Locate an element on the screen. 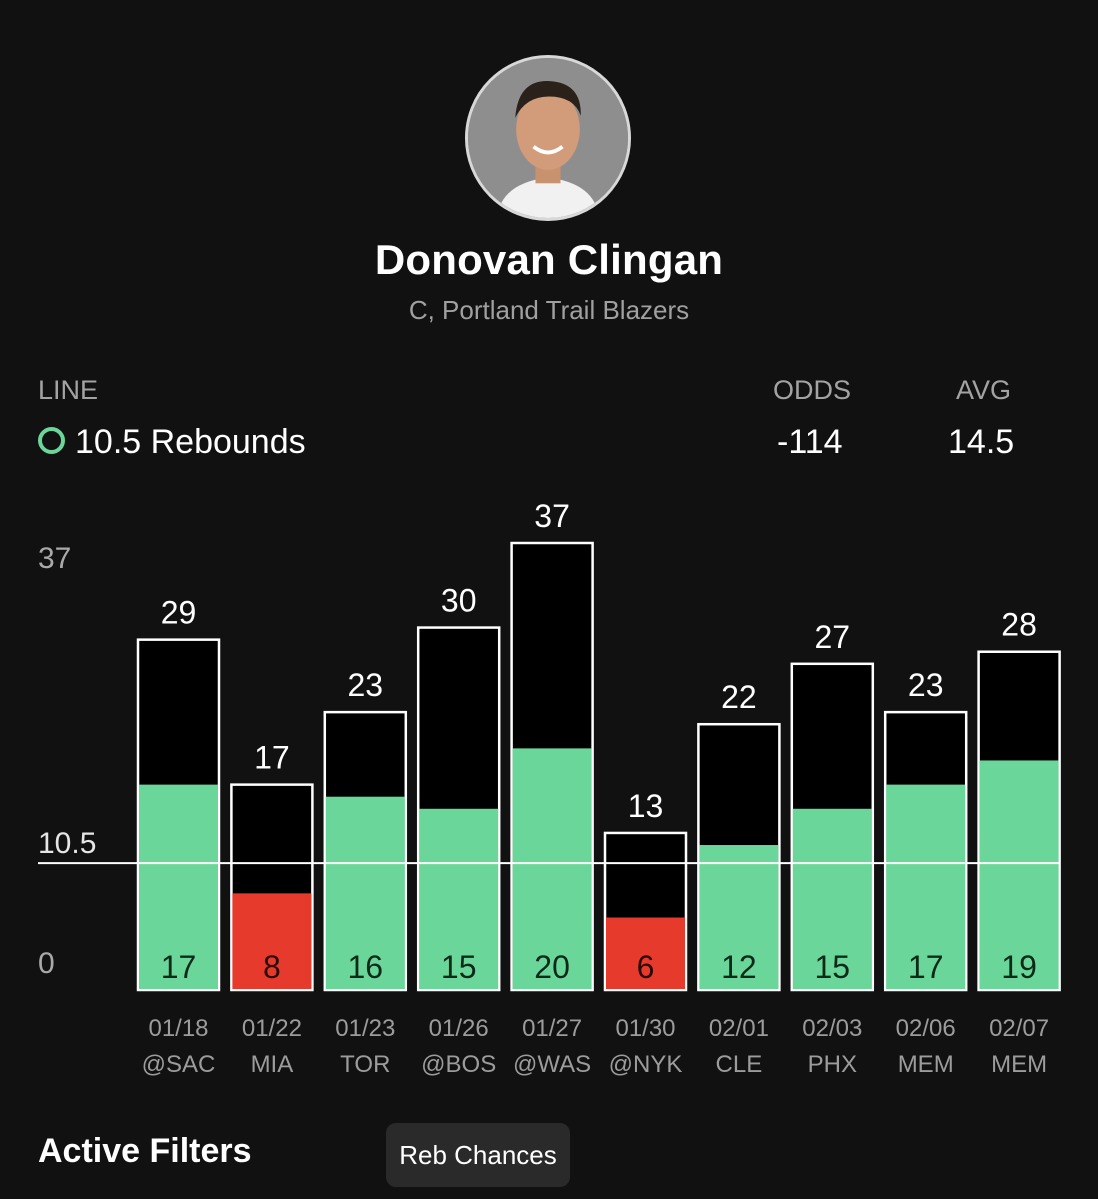 The image size is (1098, 1199). chances-value-label: 22 is located at coordinates (739, 697).